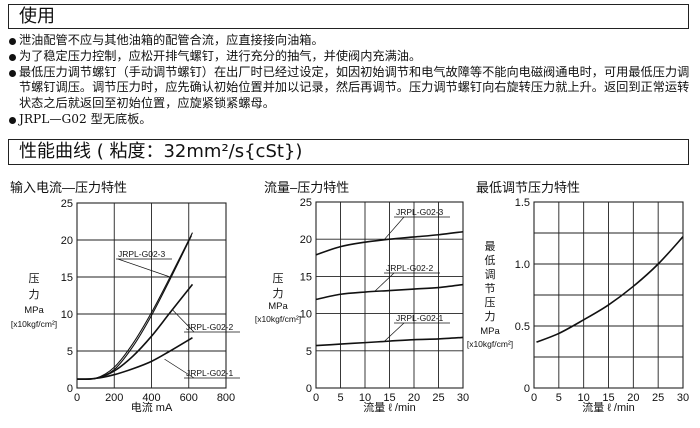  Describe the element at coordinates (151, 398) in the screenshot. I see `x-tick-label: 400` at that location.